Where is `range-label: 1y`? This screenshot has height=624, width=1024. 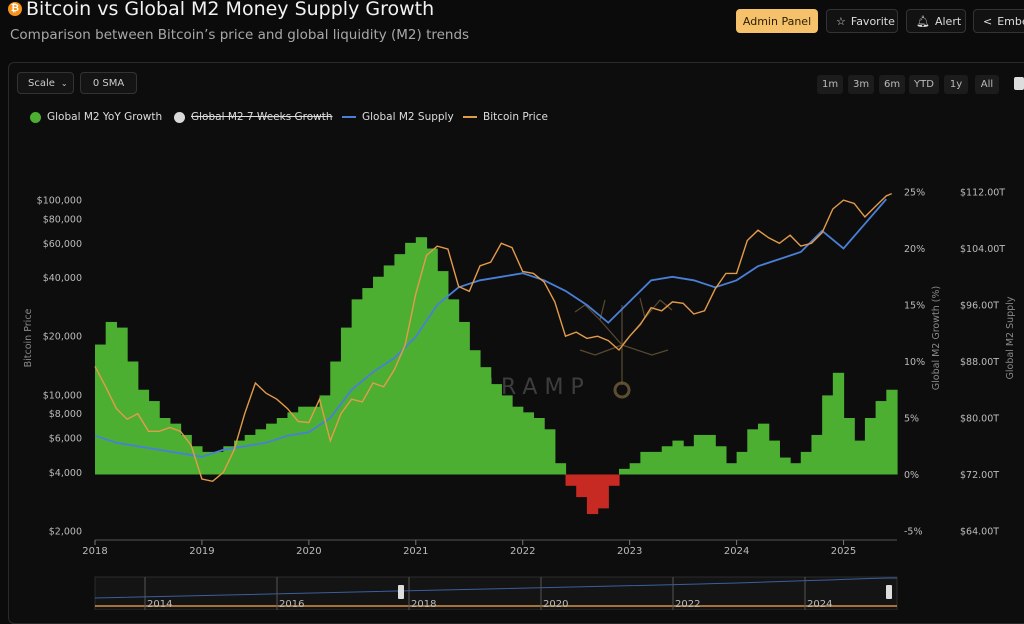 range-label: 1y is located at coordinates (956, 84).